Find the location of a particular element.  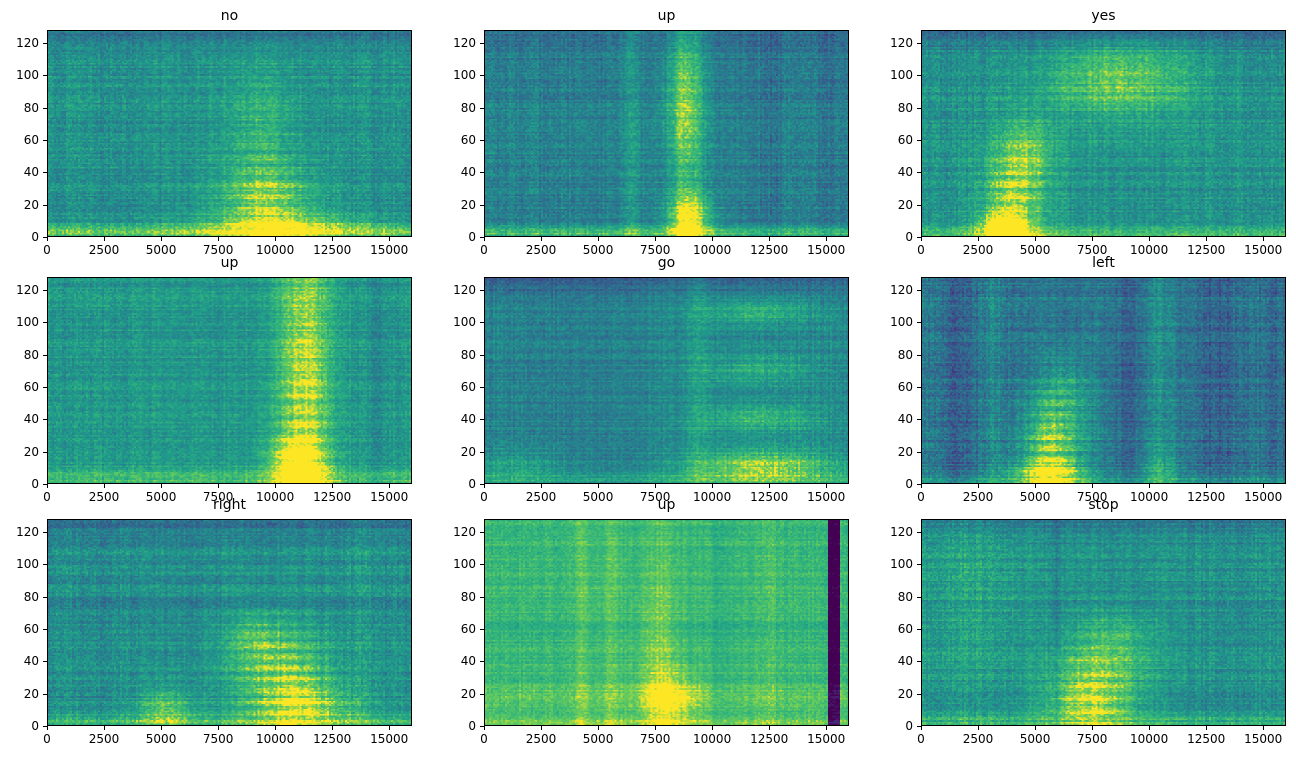

subplot-title: left is located at coordinates (1103, 263).